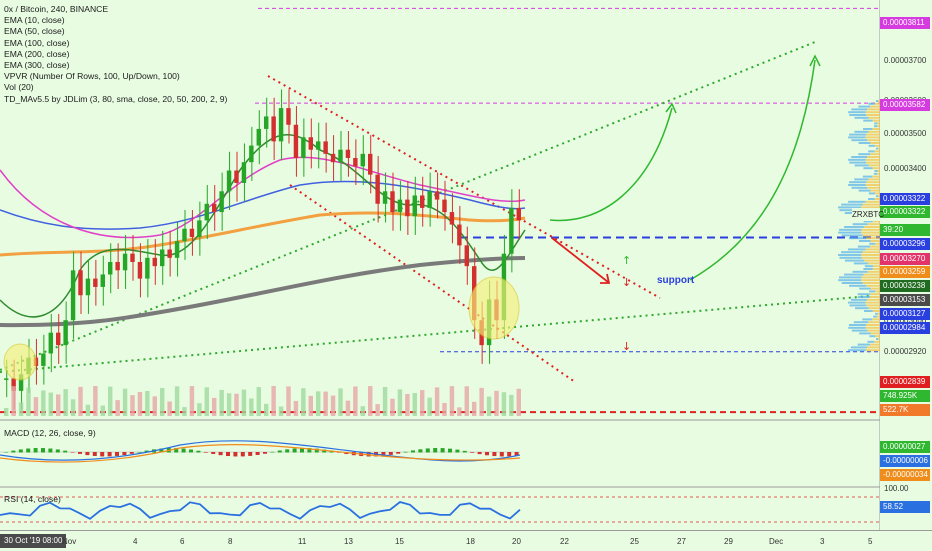 This screenshot has height=551, width=932. What do you see at coordinates (905, 320) in the screenshot?
I see `price-tick: 0.00003000` at bounding box center [905, 320].